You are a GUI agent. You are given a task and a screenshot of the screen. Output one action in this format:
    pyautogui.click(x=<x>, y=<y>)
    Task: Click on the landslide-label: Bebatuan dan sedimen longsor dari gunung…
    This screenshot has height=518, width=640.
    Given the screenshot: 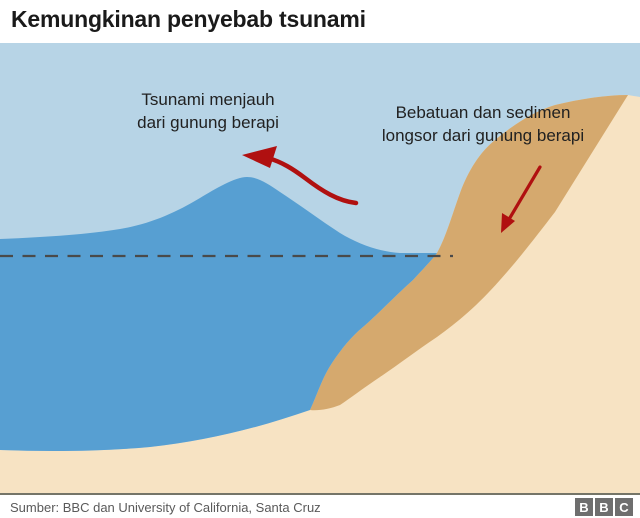 What is the action you would take?
    pyautogui.click(x=483, y=124)
    